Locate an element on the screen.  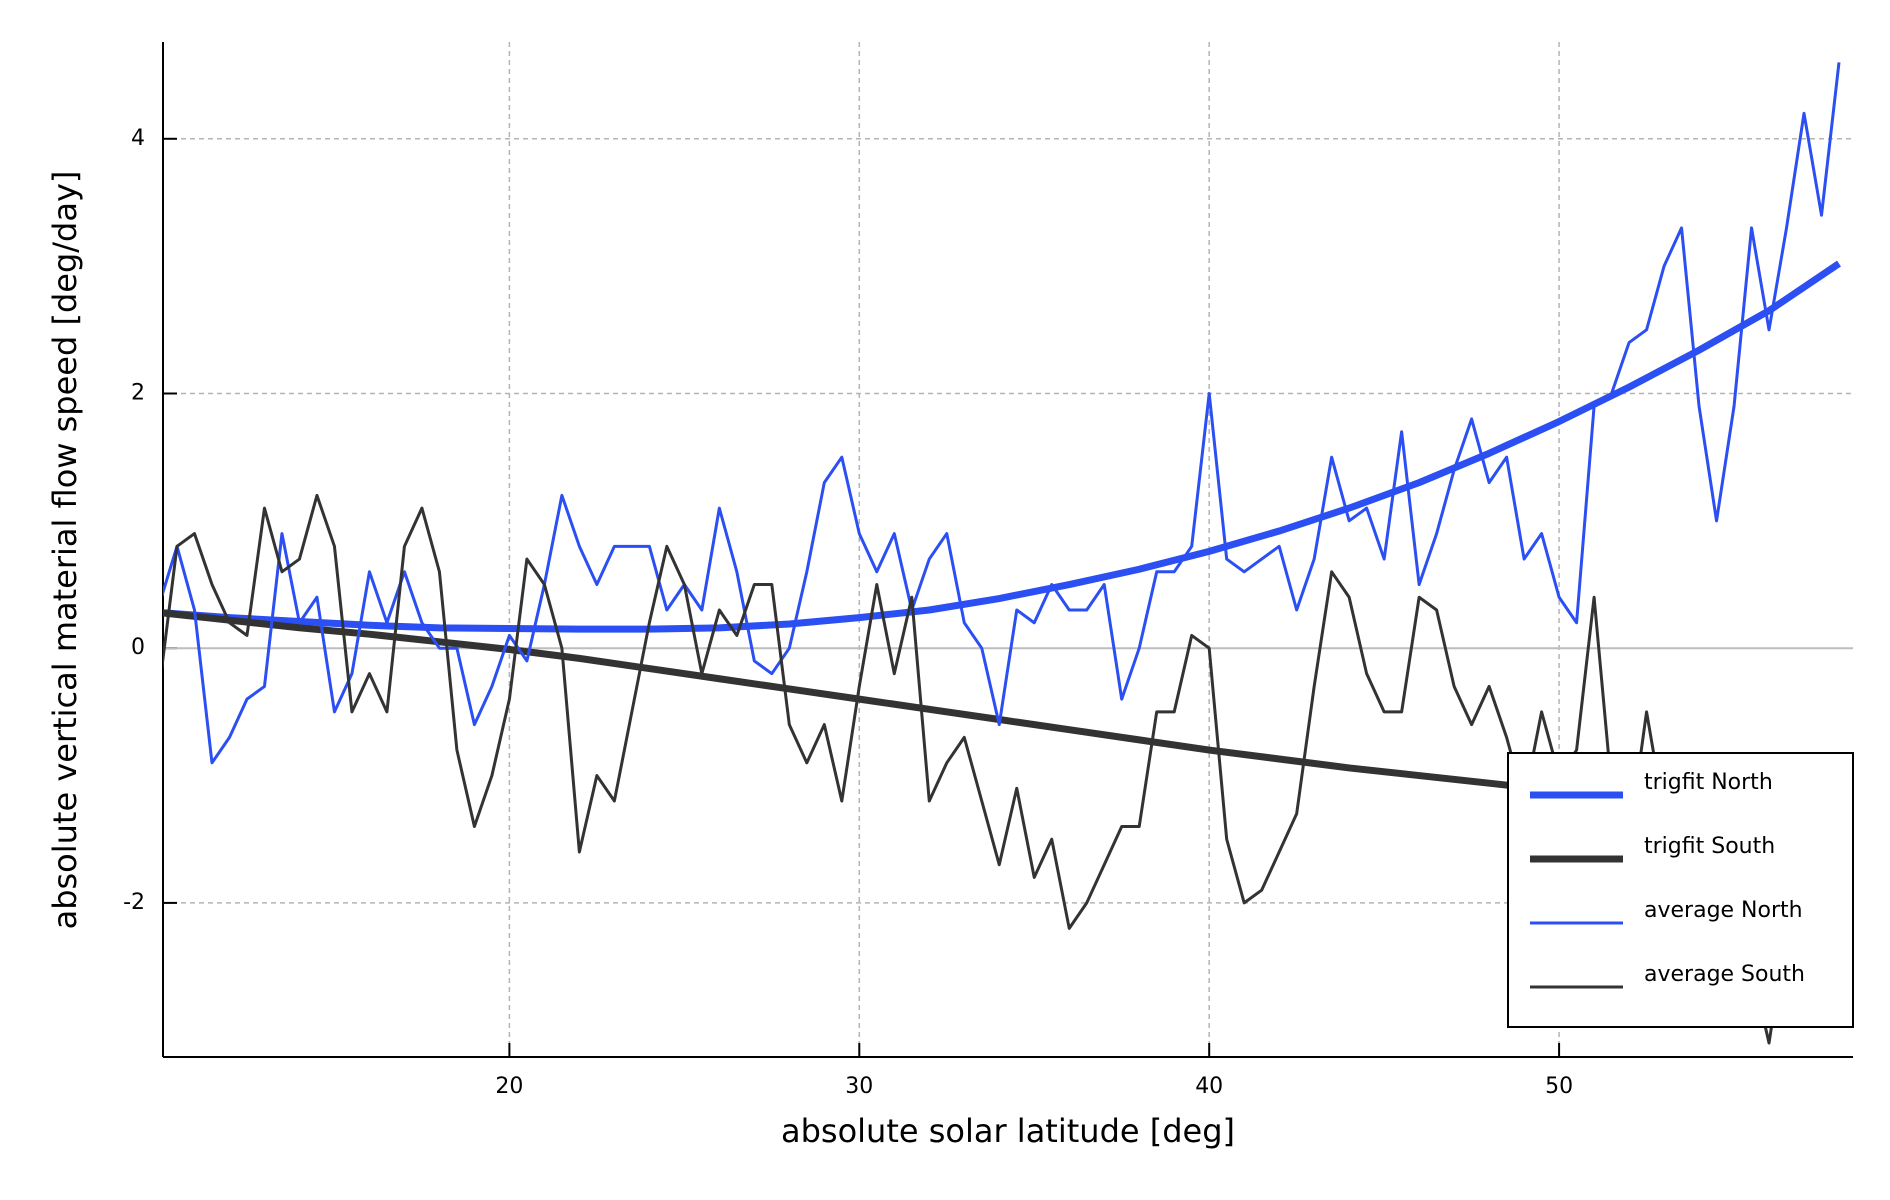
x-tick-label: 30 is located at coordinates (859, 1086).